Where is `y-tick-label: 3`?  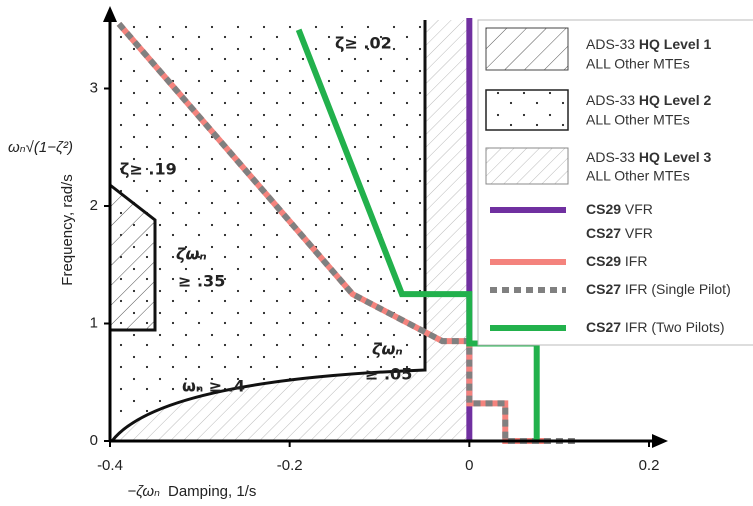
y-tick-label: 3 is located at coordinates (94, 87).